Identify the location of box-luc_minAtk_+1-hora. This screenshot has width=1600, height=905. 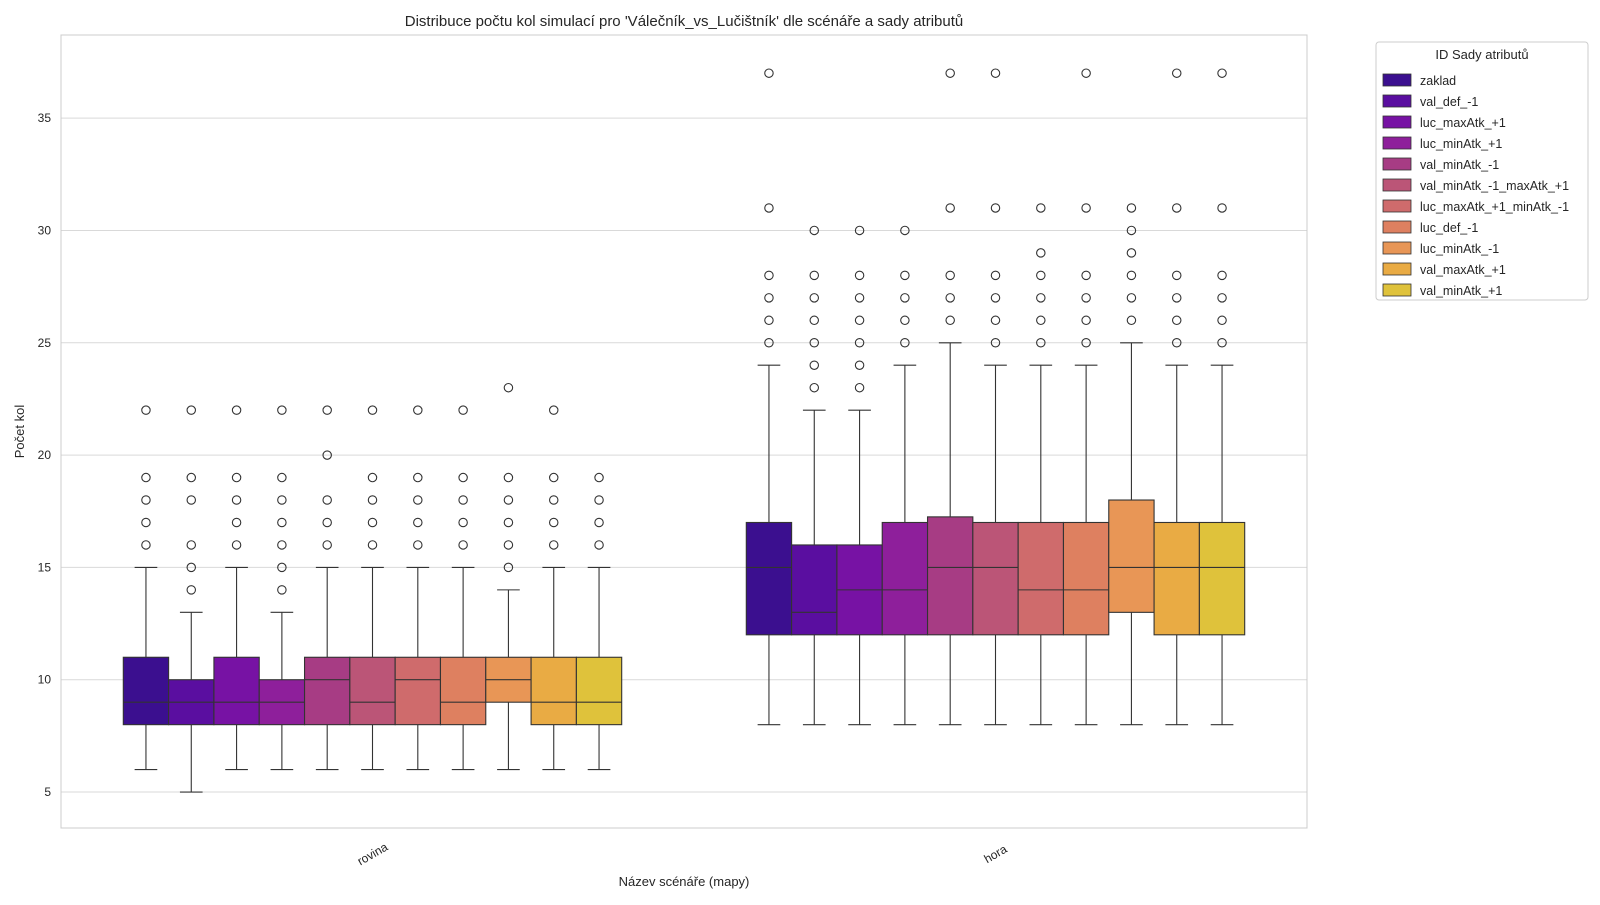
(905, 475).